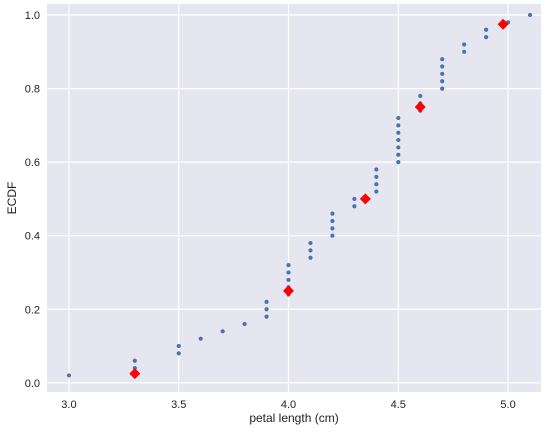 This screenshot has width=547, height=433. I want to click on x-tick-label: 4.5, so click(398, 405).